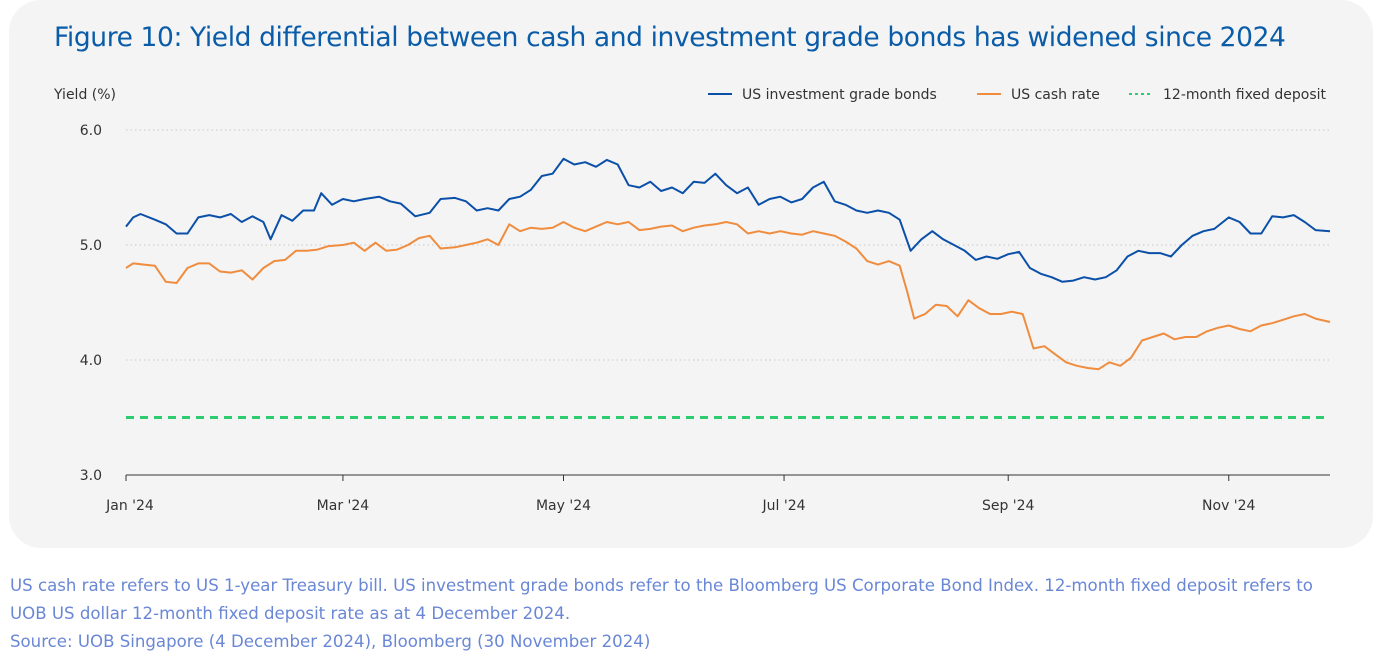  I want to click on legend-label: US cash rate, so click(1055, 95).